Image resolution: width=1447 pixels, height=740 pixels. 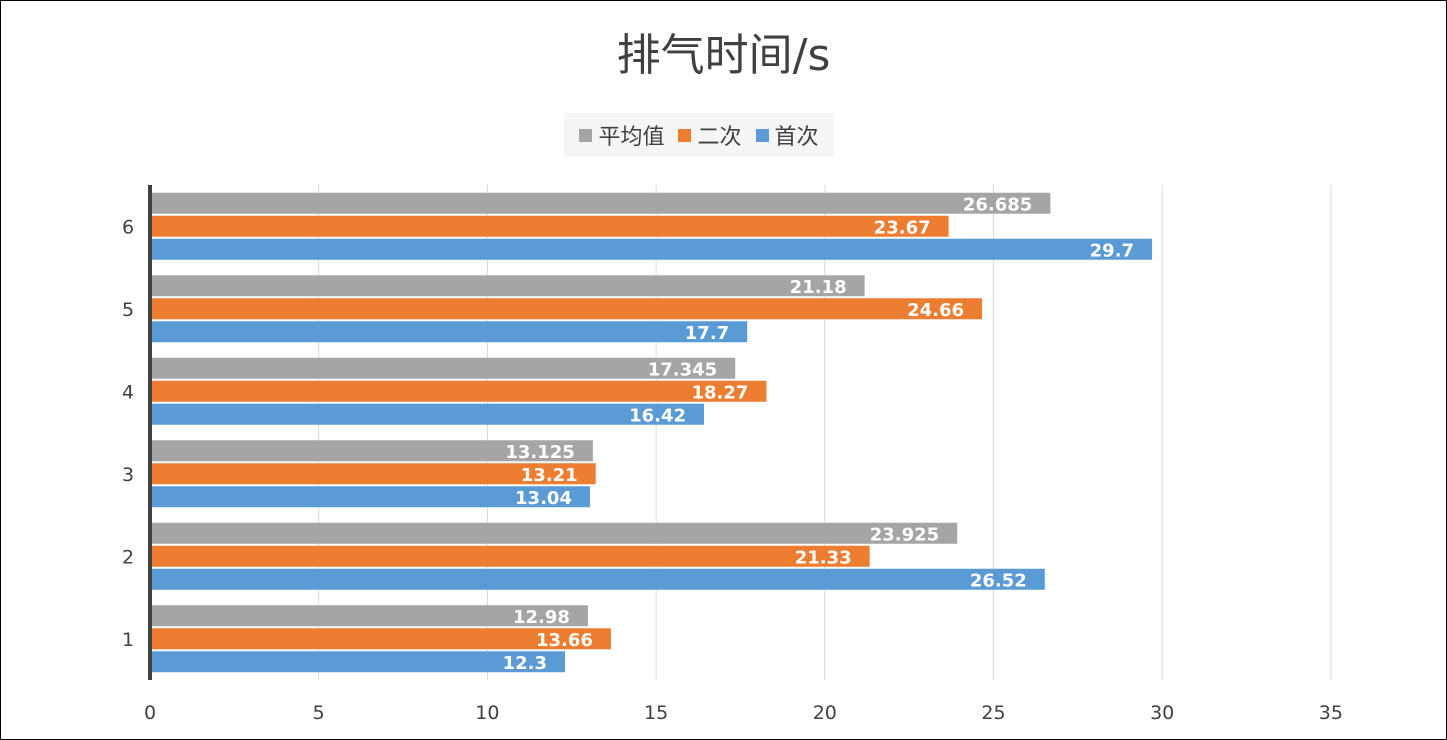 I want to click on data-label: 23.67, so click(x=902, y=227).